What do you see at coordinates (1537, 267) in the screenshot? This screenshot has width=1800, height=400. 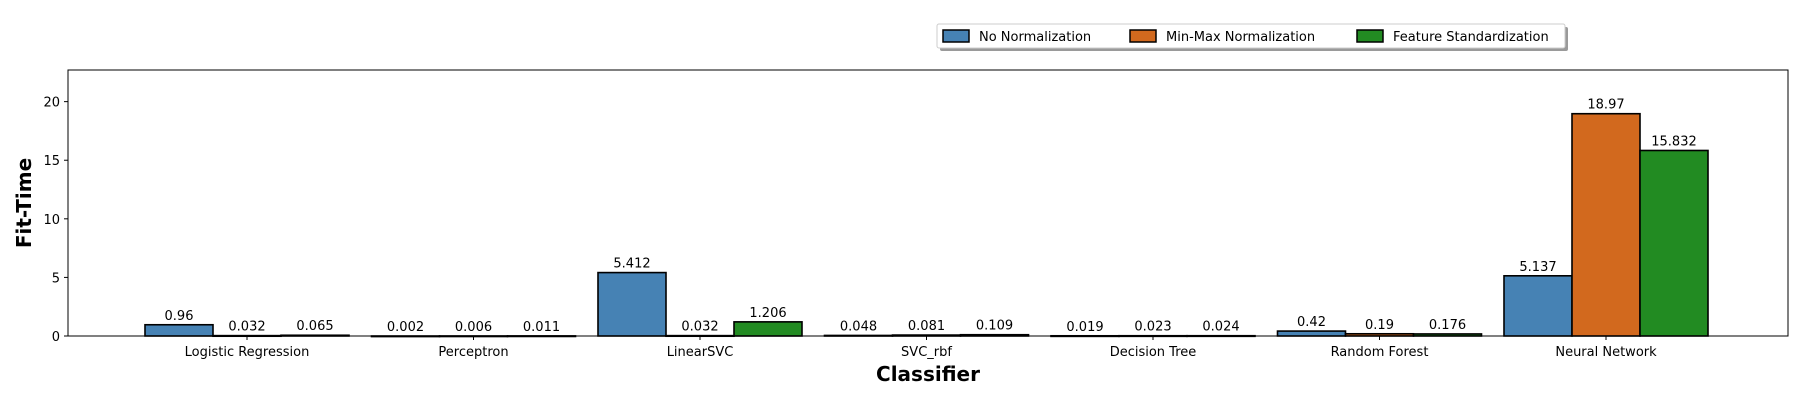 I see `data-label: 5.137` at bounding box center [1537, 267].